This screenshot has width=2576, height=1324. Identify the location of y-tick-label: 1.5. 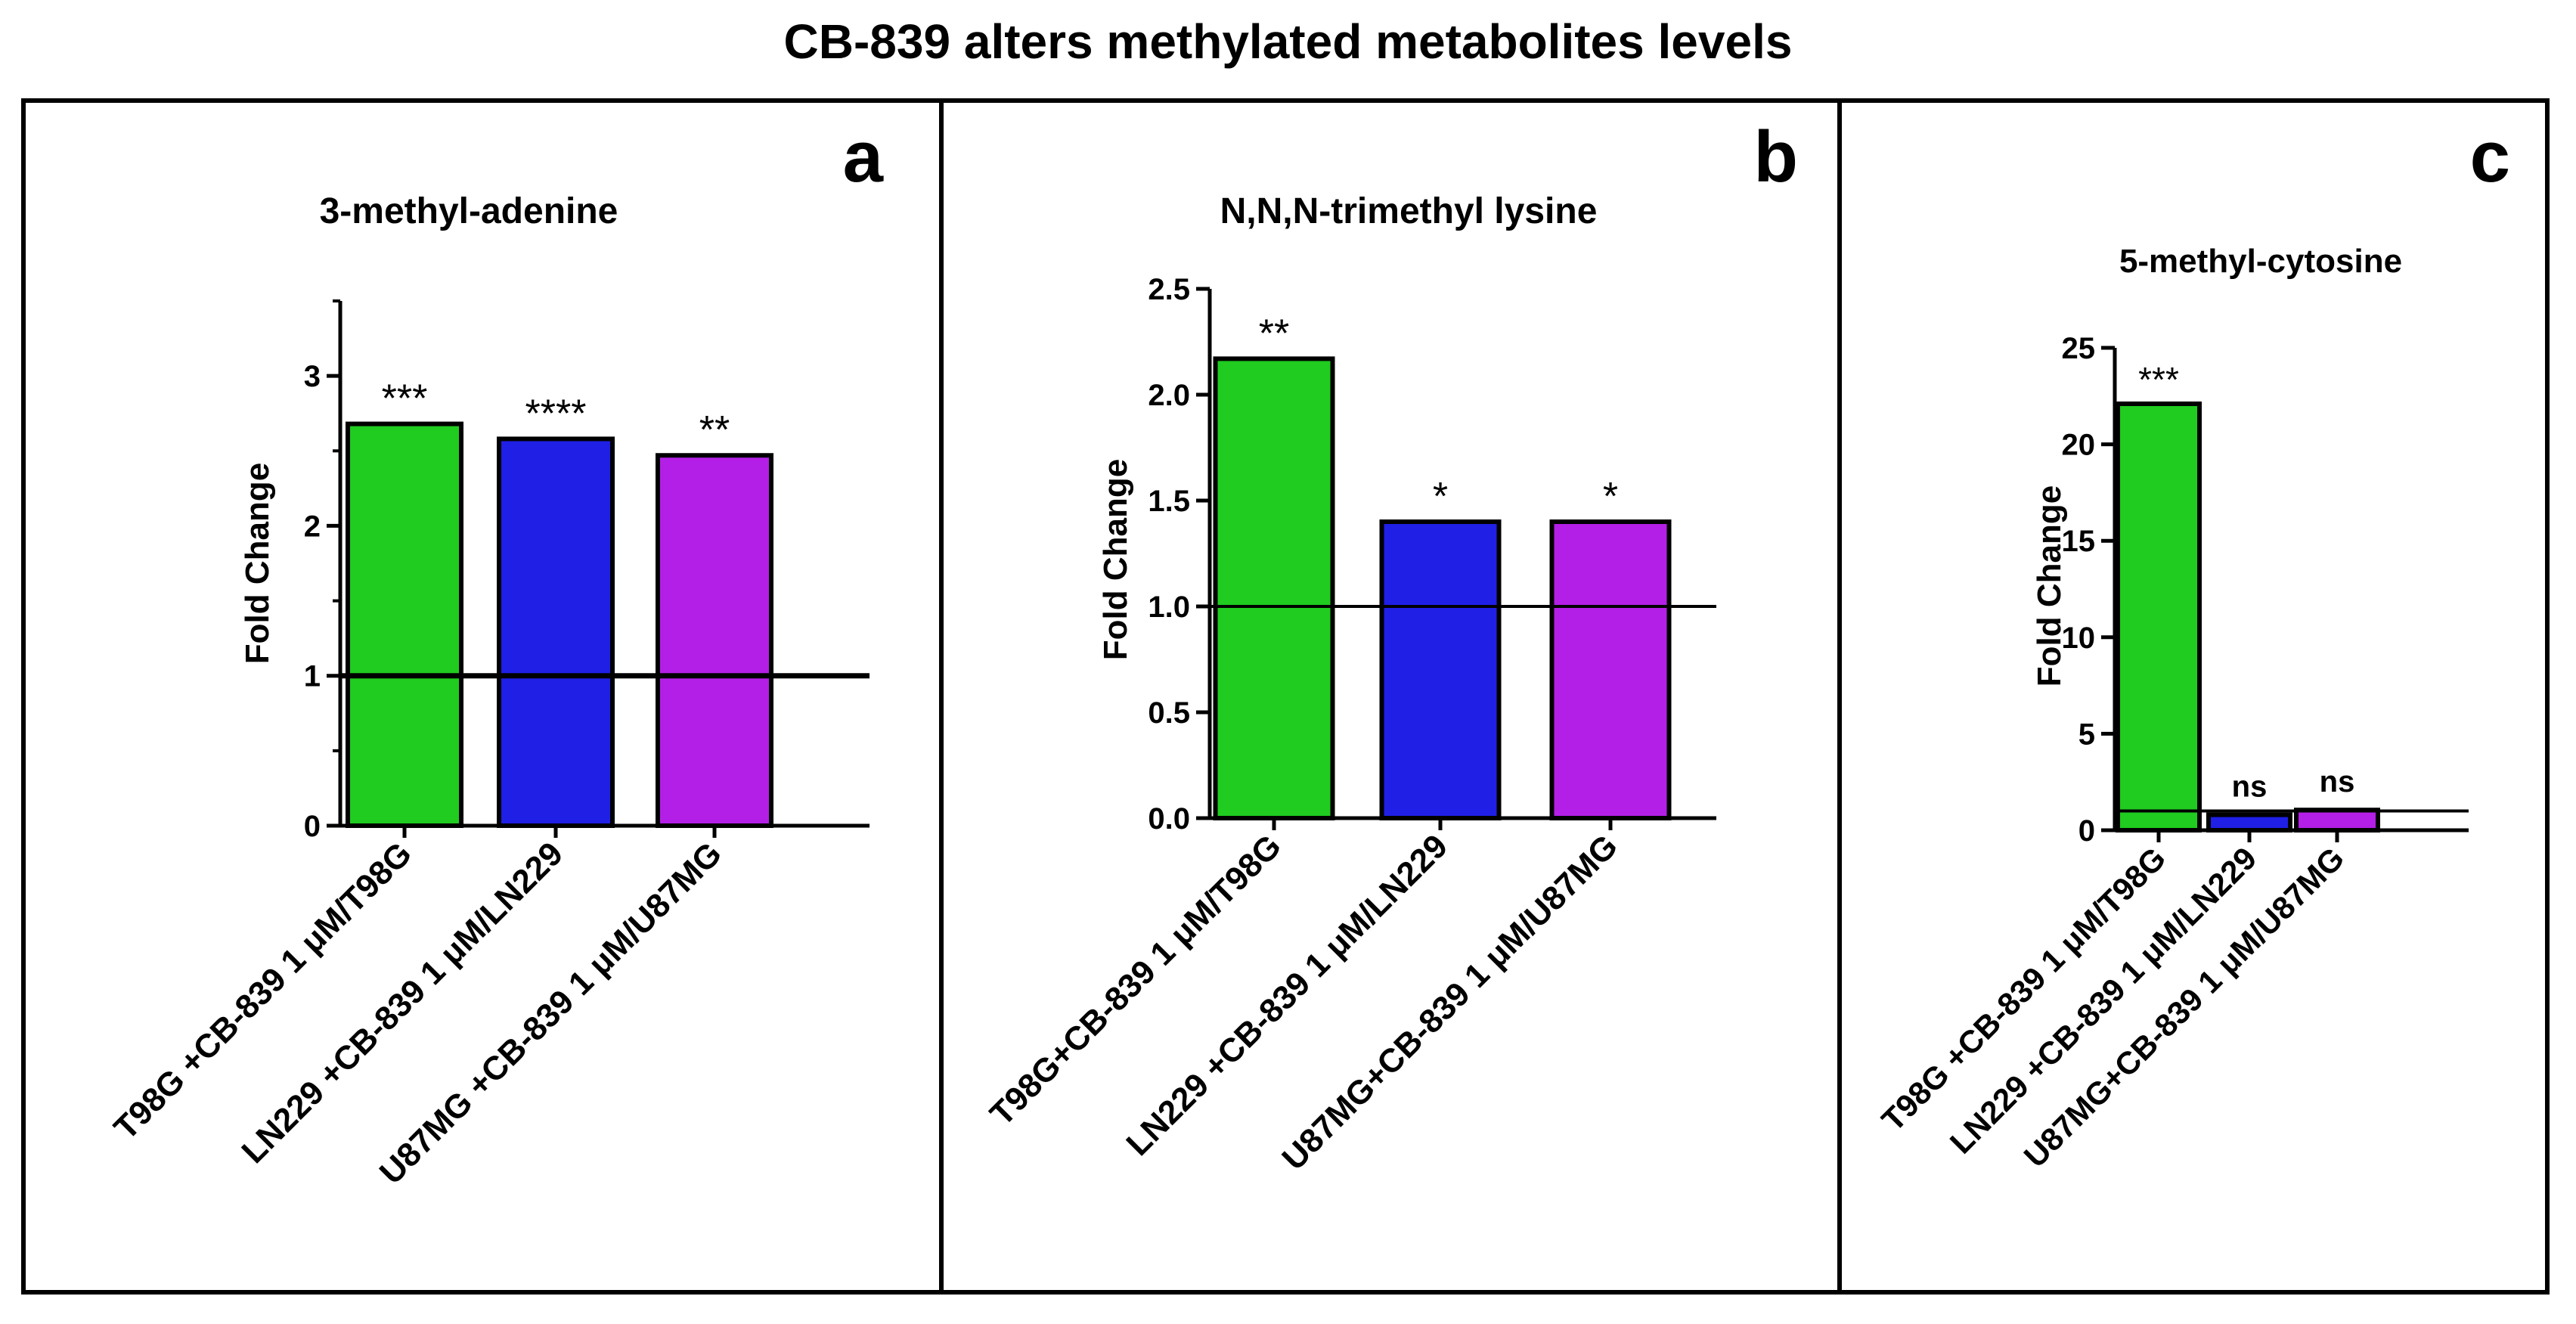
(1169, 501).